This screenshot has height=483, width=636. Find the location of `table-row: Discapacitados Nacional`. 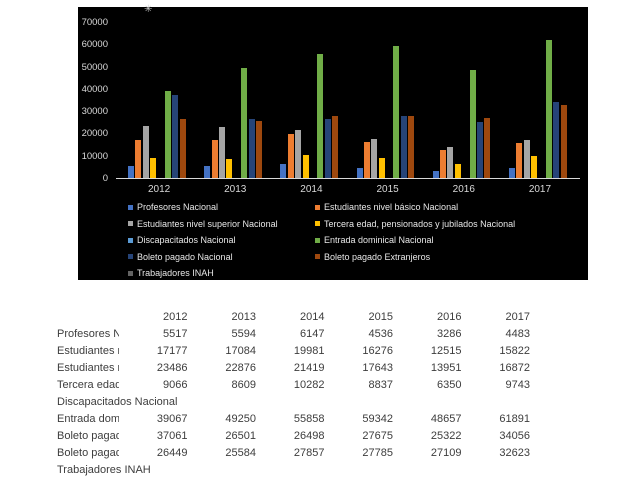

table-row: Discapacitados Nacional is located at coordinates (293, 402).